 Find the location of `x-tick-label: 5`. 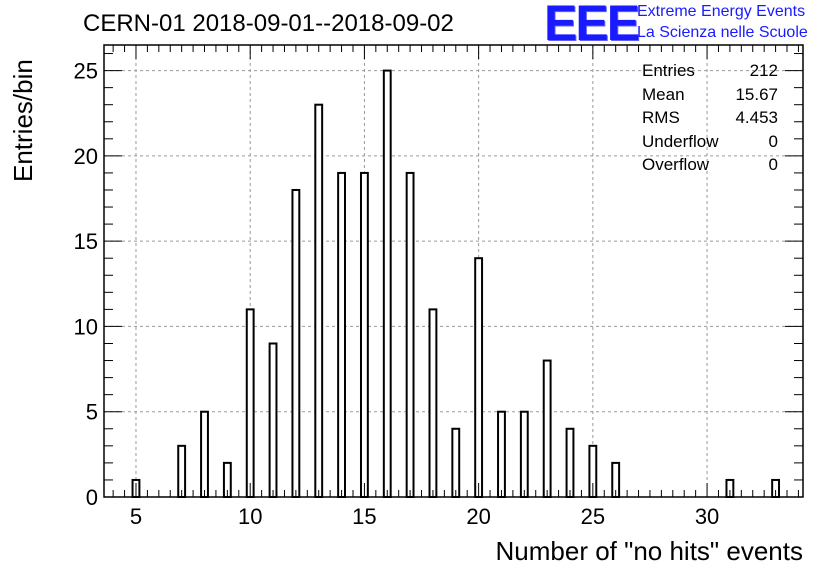

x-tick-label: 5 is located at coordinates (136, 516).